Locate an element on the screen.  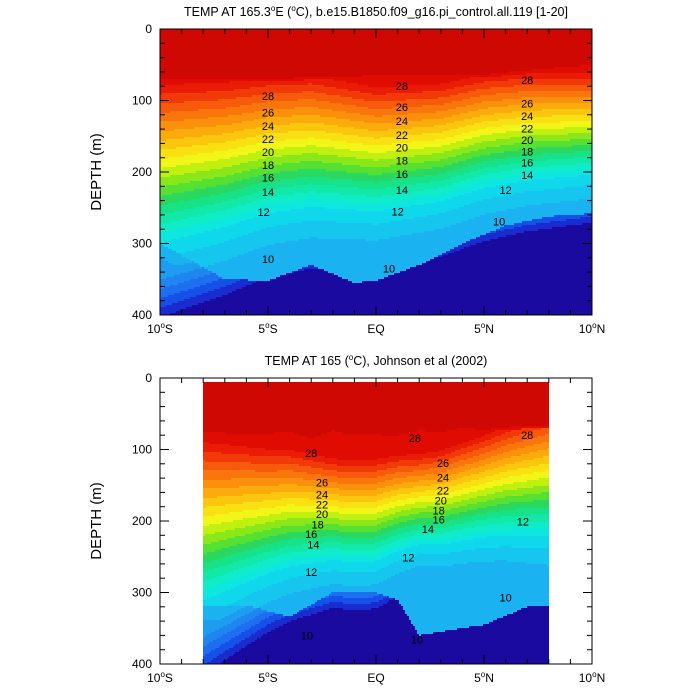
contour-label: 20 is located at coordinates (268, 153).